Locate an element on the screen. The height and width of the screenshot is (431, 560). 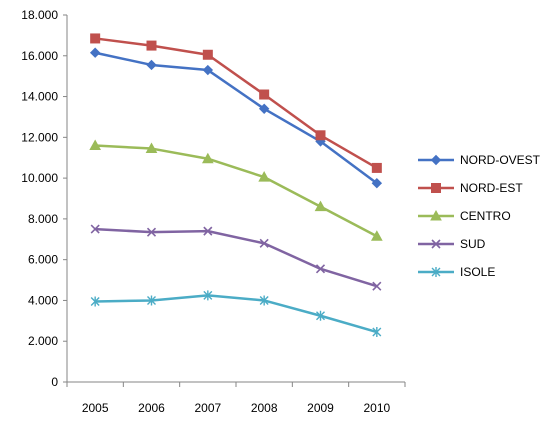
series-line-isole is located at coordinates (236, 314).